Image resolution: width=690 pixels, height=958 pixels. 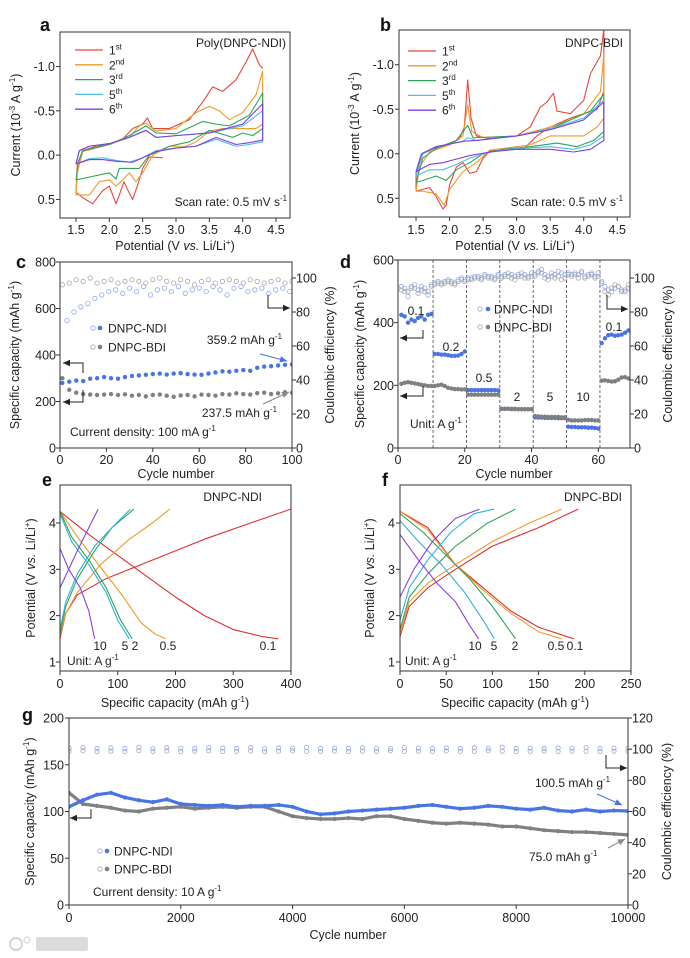 What do you see at coordinates (614, 327) in the screenshot?
I see `annotation-label: 0.1` at bounding box center [614, 327].